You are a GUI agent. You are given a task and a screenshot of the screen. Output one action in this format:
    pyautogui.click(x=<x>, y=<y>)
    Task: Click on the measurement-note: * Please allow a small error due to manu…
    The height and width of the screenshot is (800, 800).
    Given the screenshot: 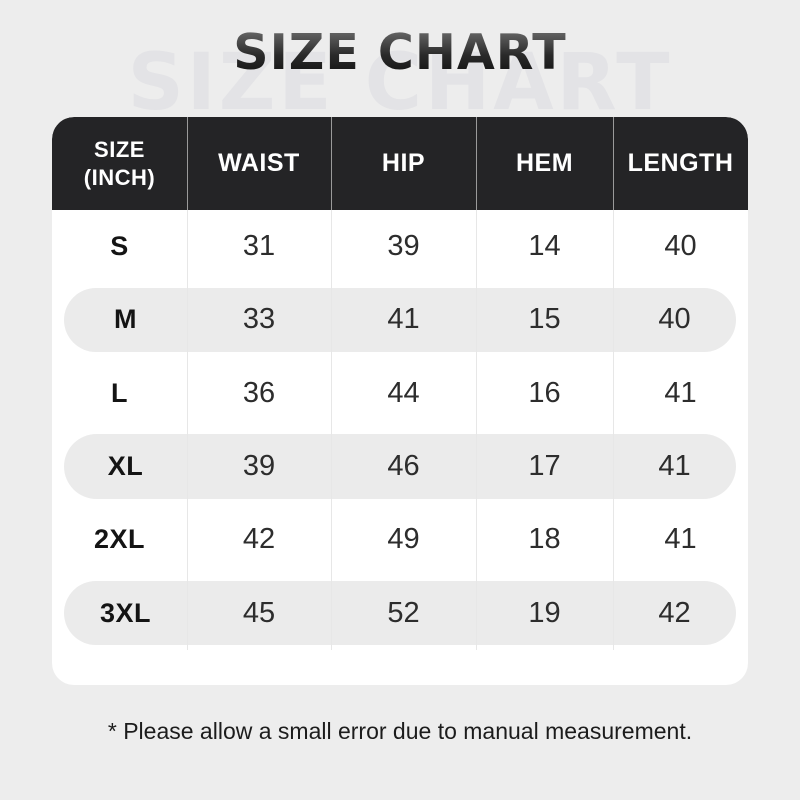 What is the action you would take?
    pyautogui.click(x=400, y=731)
    